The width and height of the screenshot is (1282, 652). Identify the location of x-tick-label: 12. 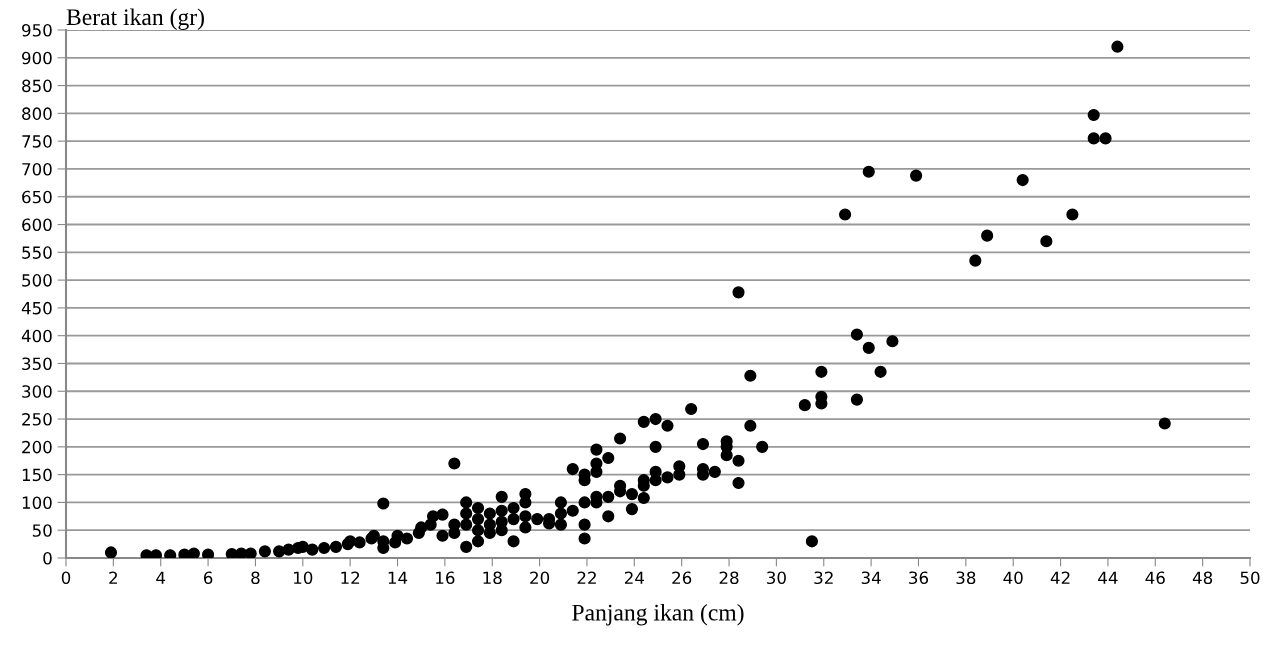
(350, 577).